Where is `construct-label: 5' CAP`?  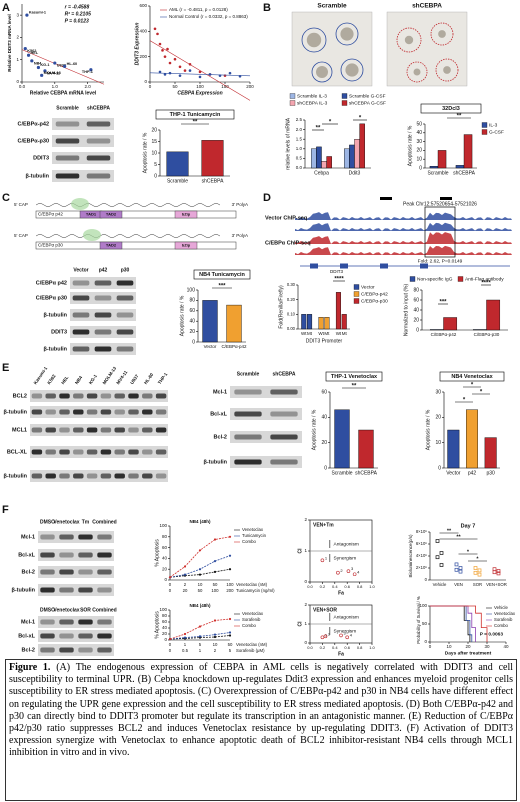 construct-label: 5' CAP is located at coordinates (21, 204).